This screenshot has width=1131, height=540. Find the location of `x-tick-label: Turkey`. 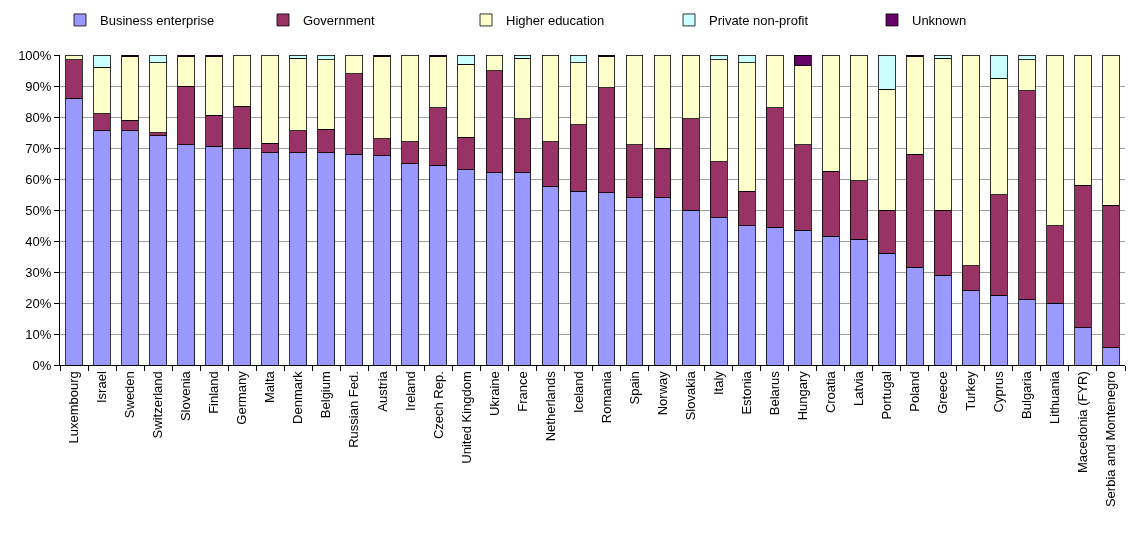

x-tick-label: Turkey is located at coordinates (971, 390).